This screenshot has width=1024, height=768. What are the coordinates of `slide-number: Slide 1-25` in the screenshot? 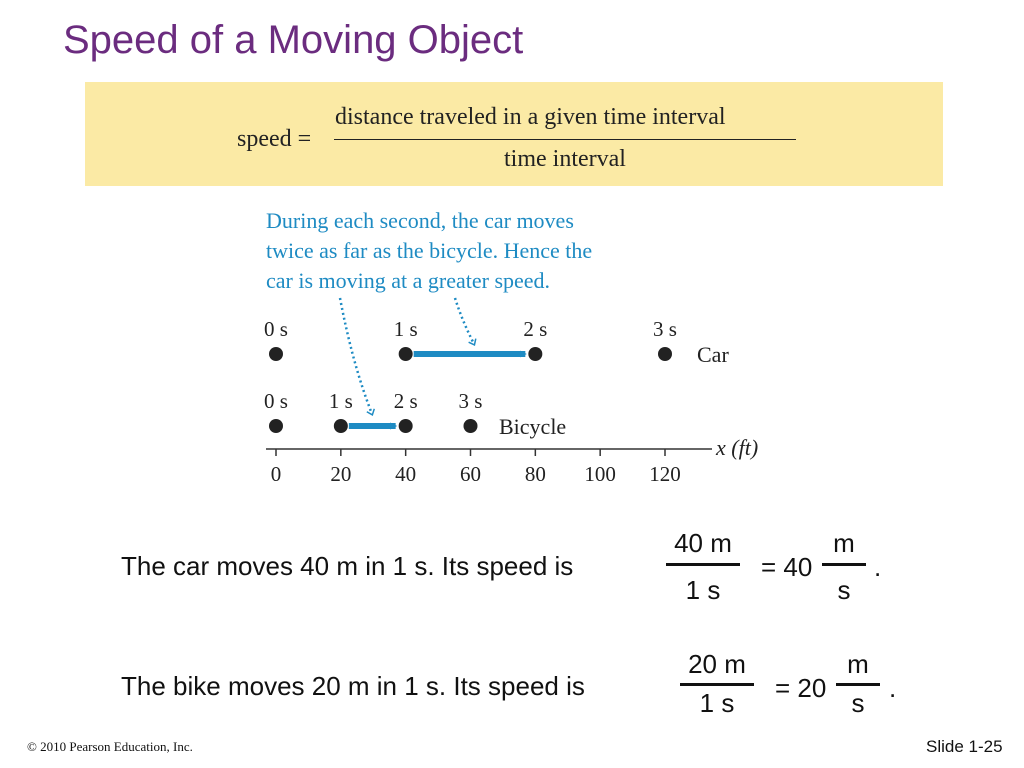 It's located at (964, 746).